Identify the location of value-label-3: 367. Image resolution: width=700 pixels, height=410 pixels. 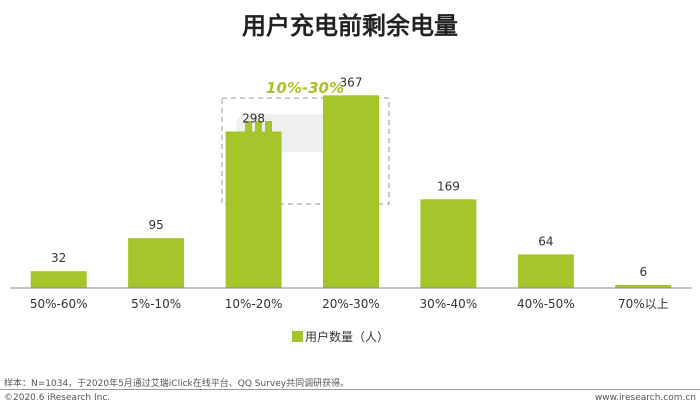
(351, 82).